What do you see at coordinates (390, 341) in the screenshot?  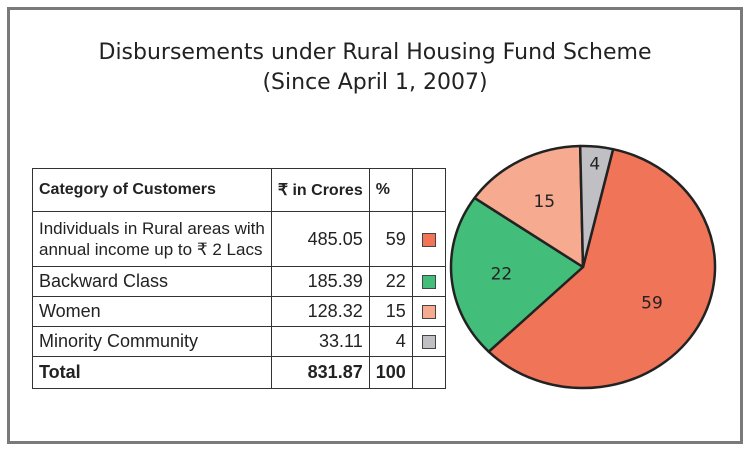 I see `row-percent: 4` at bounding box center [390, 341].